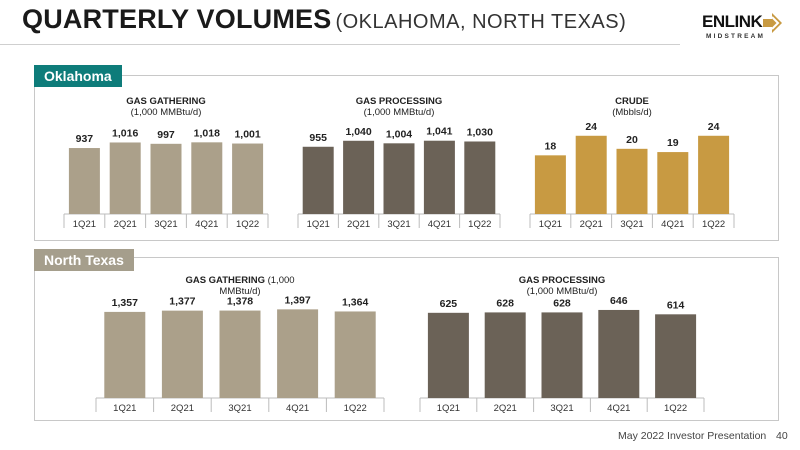  I want to click on page-subtitle: (OKLAHOMA, NORTH TEXAS), so click(481, 22).